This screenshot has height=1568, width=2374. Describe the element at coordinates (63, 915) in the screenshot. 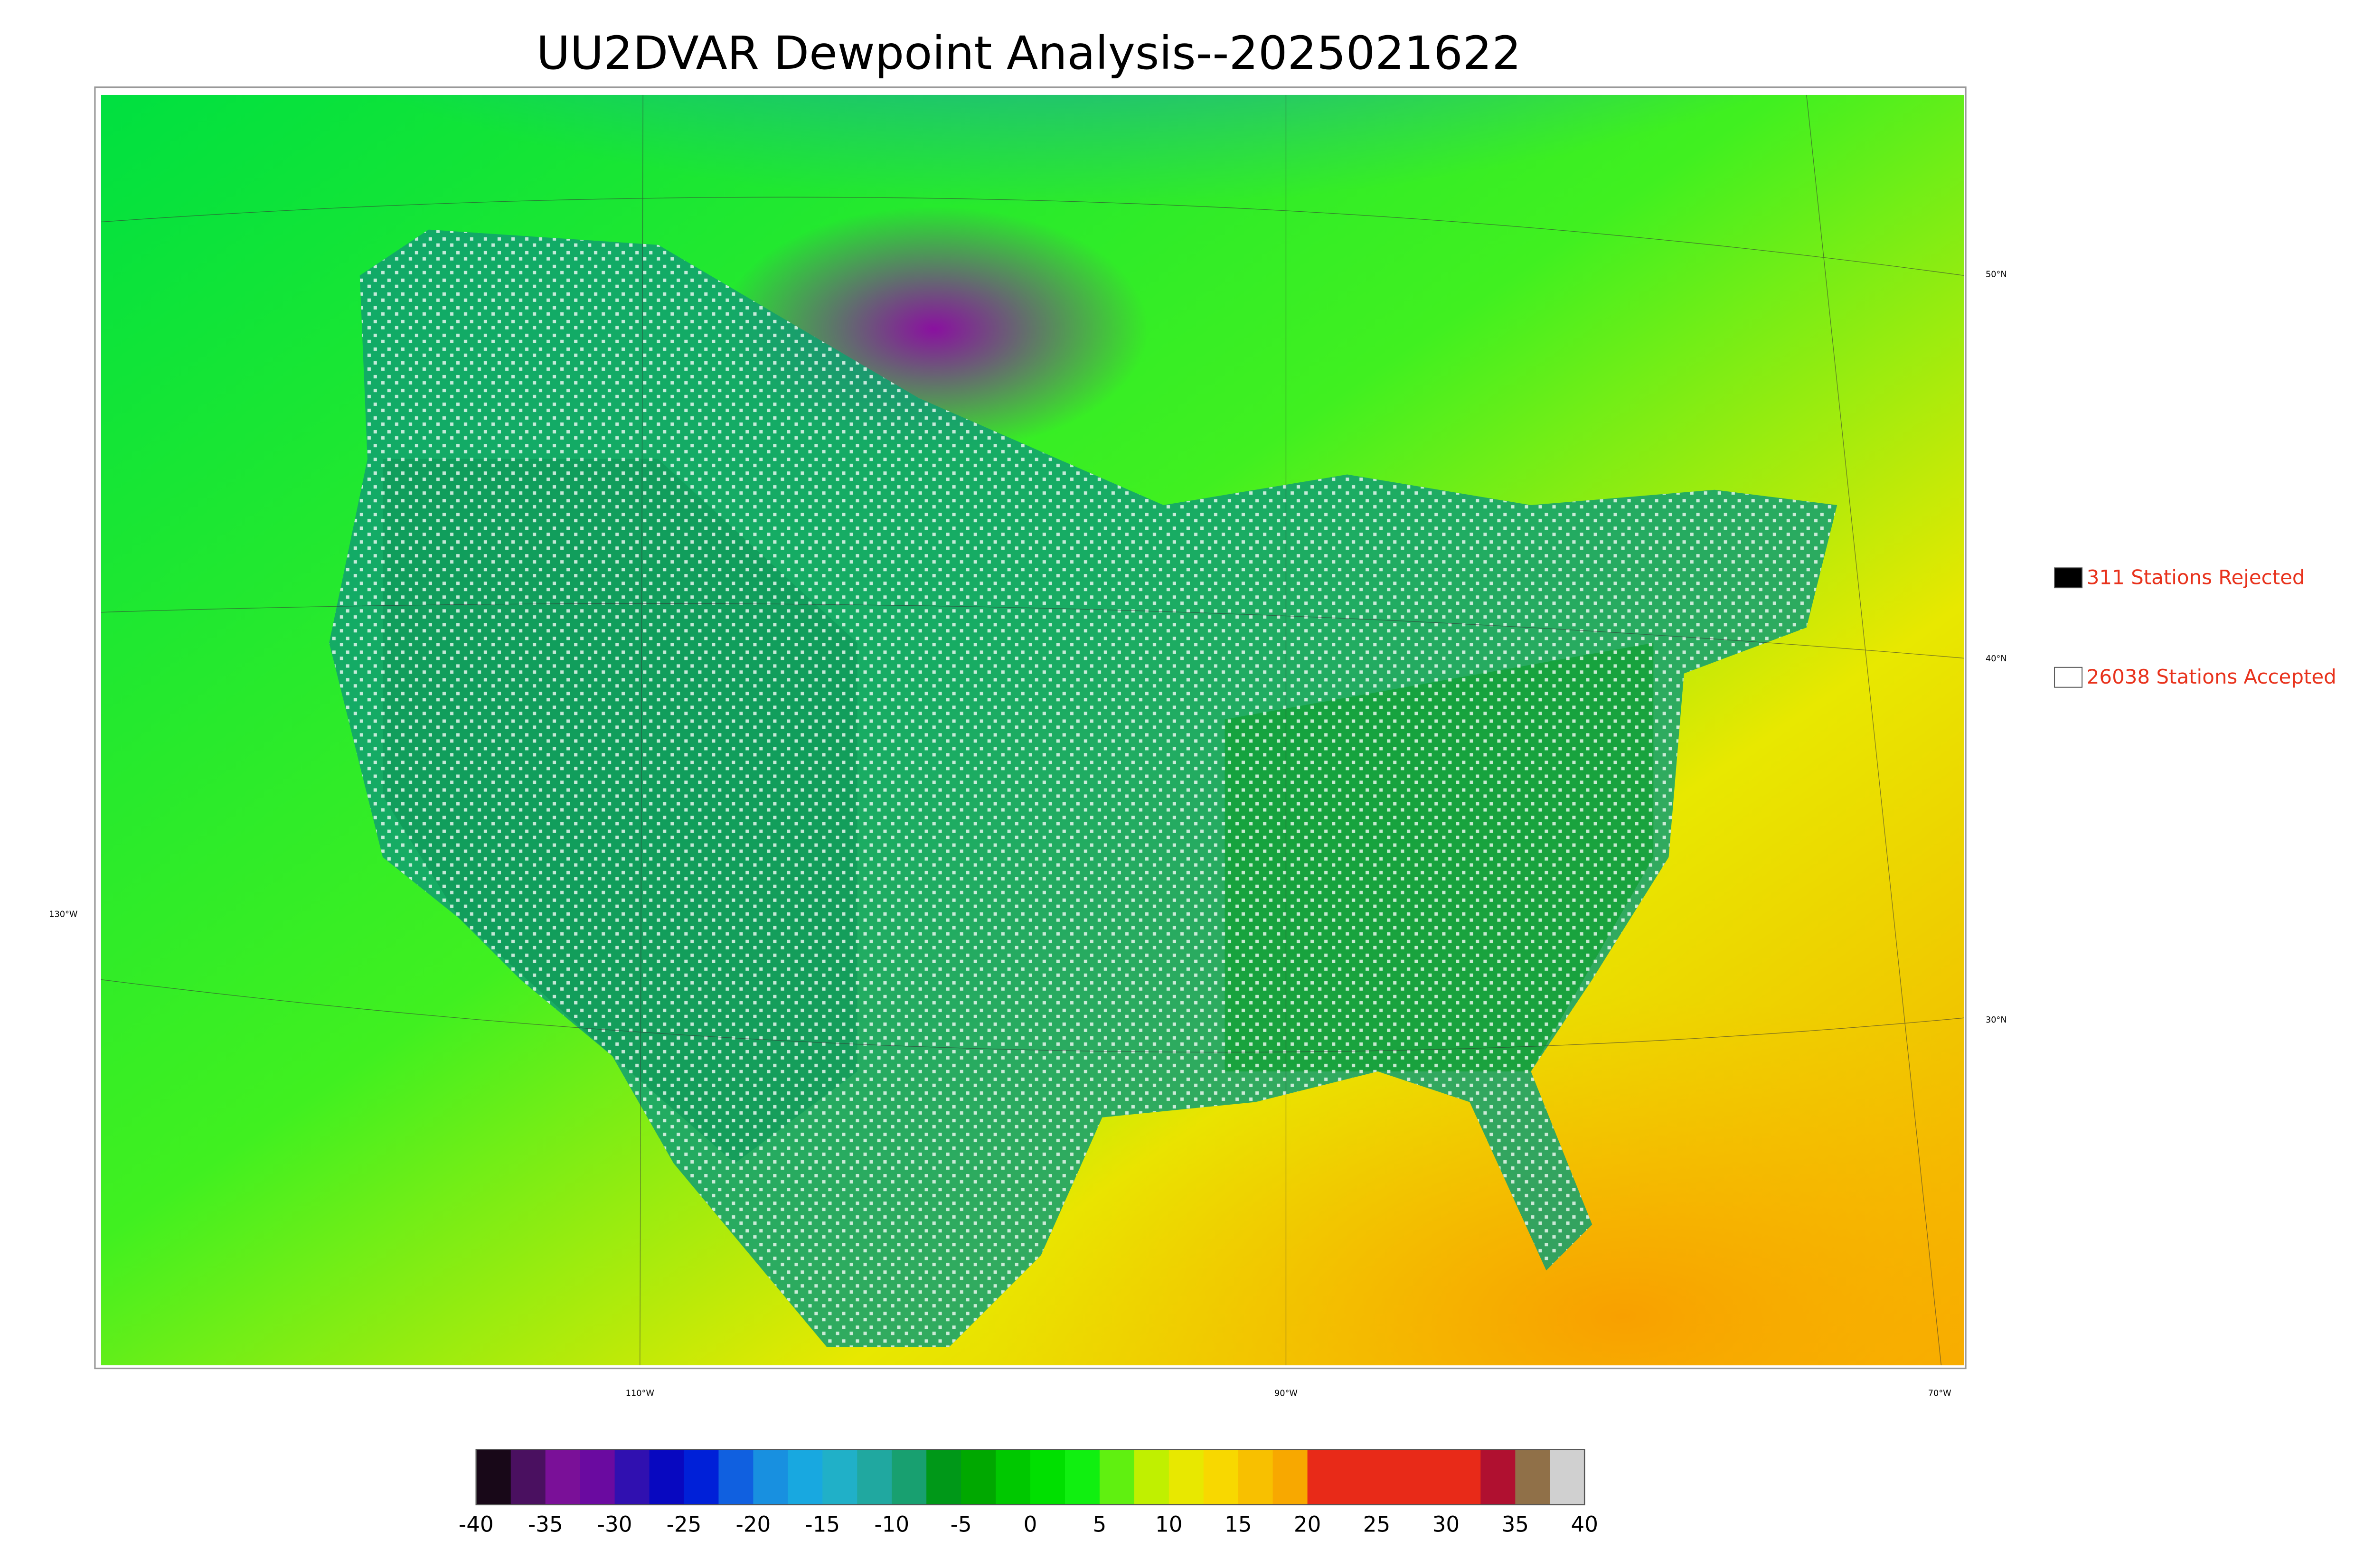

I see `lon-label: 130°W` at that location.